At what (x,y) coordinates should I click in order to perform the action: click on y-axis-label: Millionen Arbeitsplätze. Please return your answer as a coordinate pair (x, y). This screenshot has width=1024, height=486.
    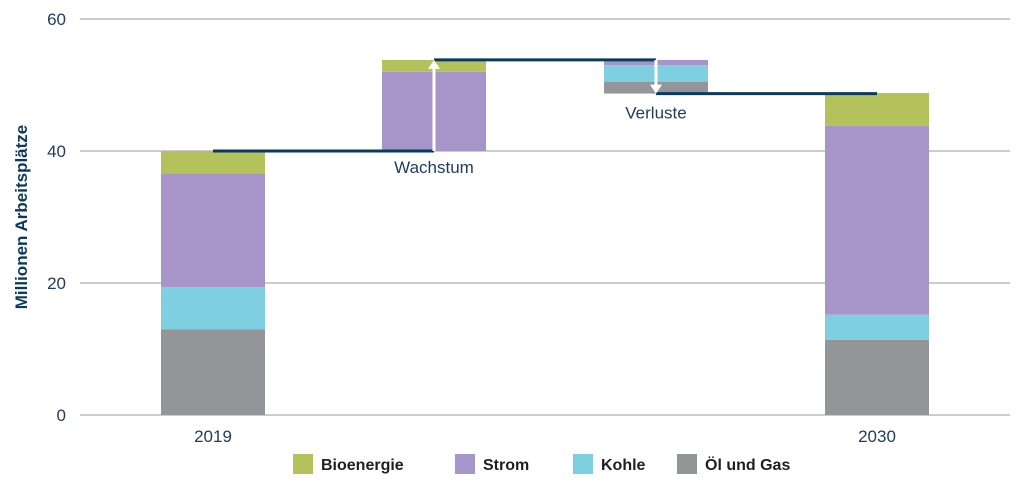
    Looking at the image, I should click on (21, 217).